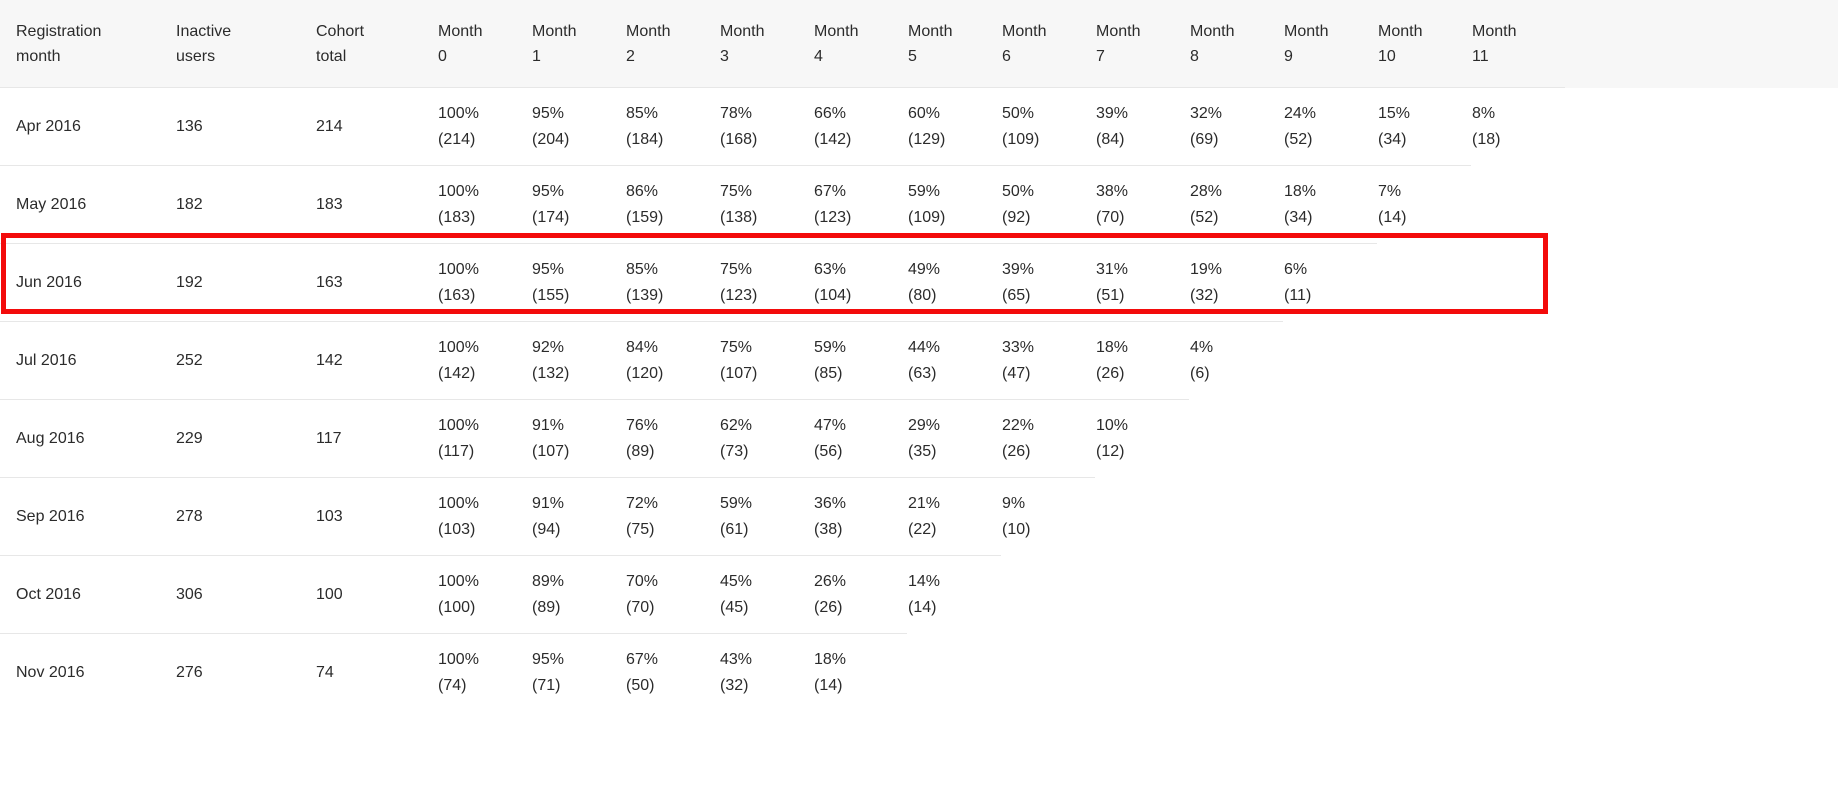  What do you see at coordinates (672, 44) in the screenshot?
I see `column-header: Month 2` at bounding box center [672, 44].